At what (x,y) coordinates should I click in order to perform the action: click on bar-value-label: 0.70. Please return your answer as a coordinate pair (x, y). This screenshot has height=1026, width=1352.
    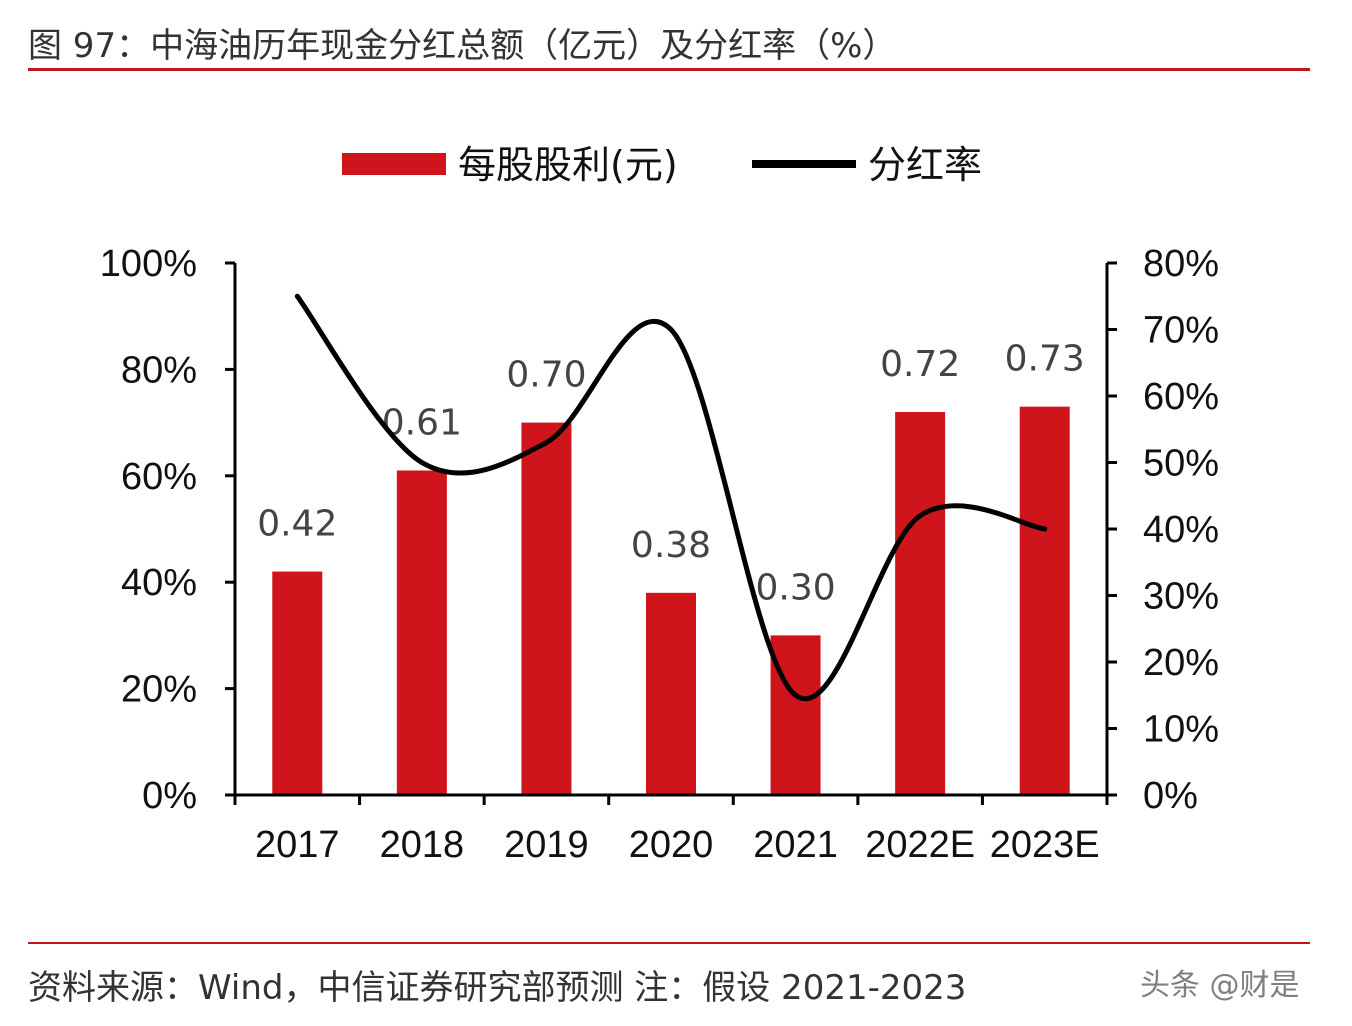
    Looking at the image, I should click on (546, 375).